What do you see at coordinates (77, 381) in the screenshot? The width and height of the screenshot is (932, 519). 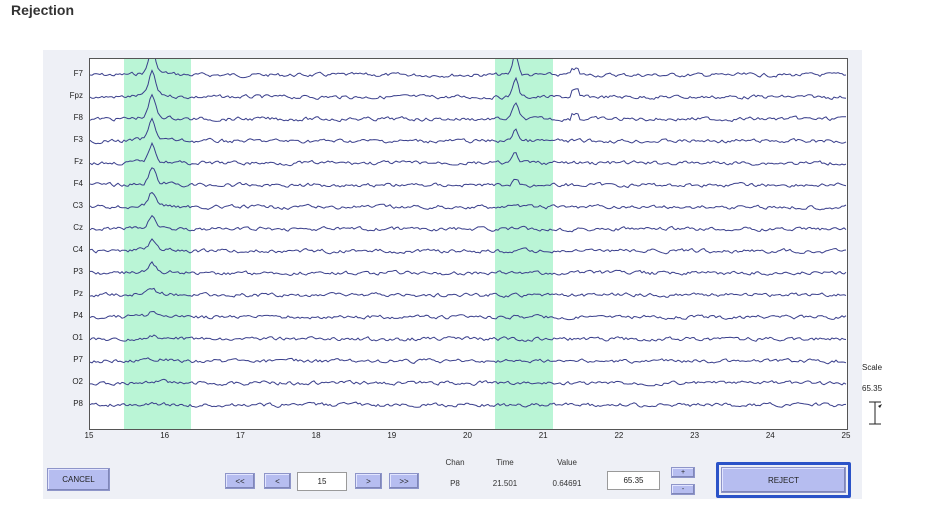 I see `channel-label: O2` at bounding box center [77, 381].